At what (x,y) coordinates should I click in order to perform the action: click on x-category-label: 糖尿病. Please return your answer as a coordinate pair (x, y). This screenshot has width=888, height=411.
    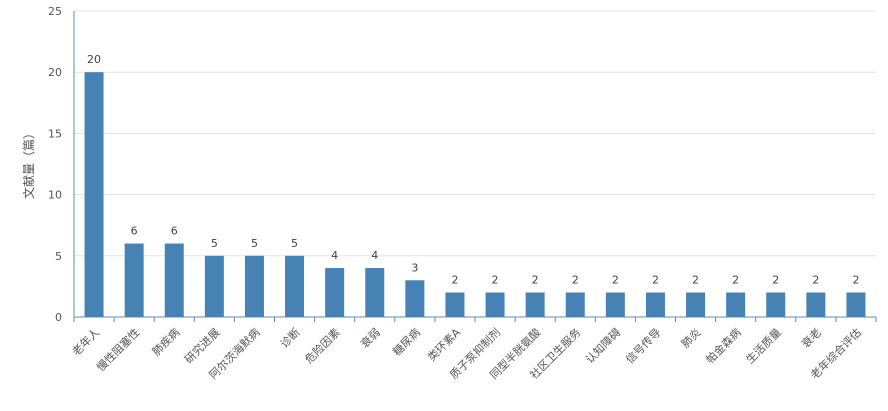
    Looking at the image, I should click on (406, 341).